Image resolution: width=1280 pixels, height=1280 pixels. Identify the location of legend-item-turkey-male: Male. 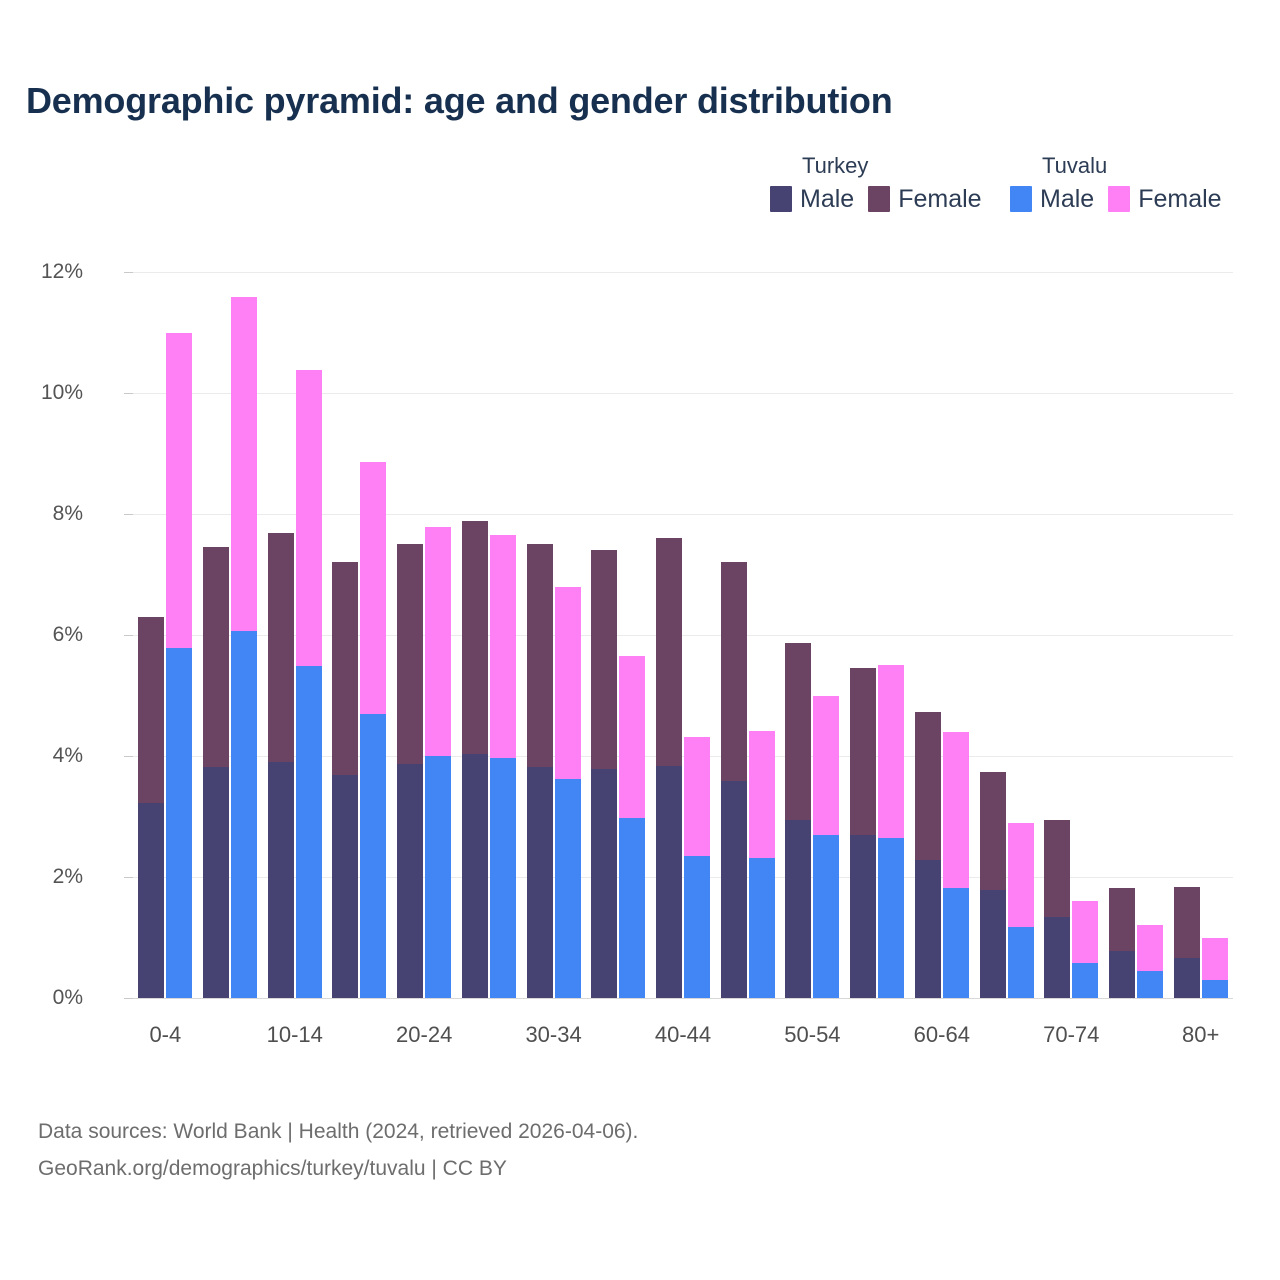
(812, 199).